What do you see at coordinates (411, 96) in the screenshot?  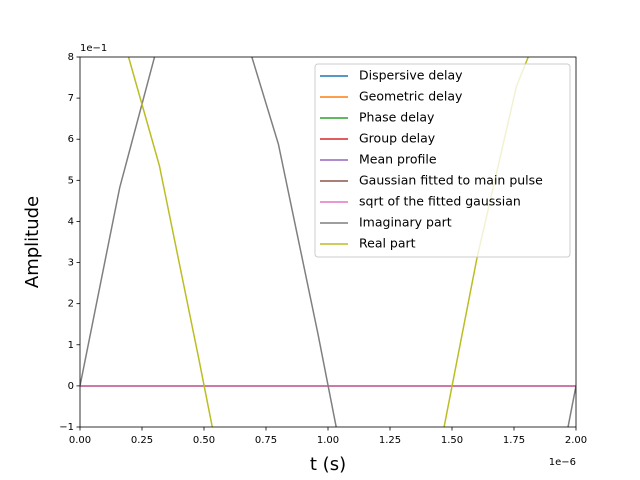 I see `legend-label: Geometric delay` at bounding box center [411, 96].